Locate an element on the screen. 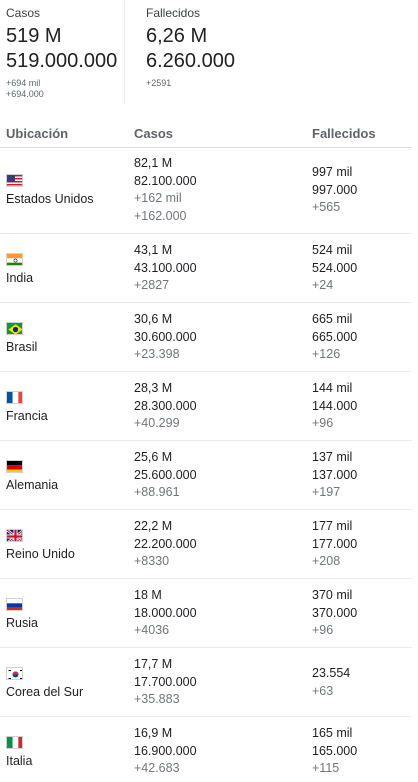 The width and height of the screenshot is (418, 782). table-header: Ubicación Casos Fallecidos is located at coordinates (209, 134).